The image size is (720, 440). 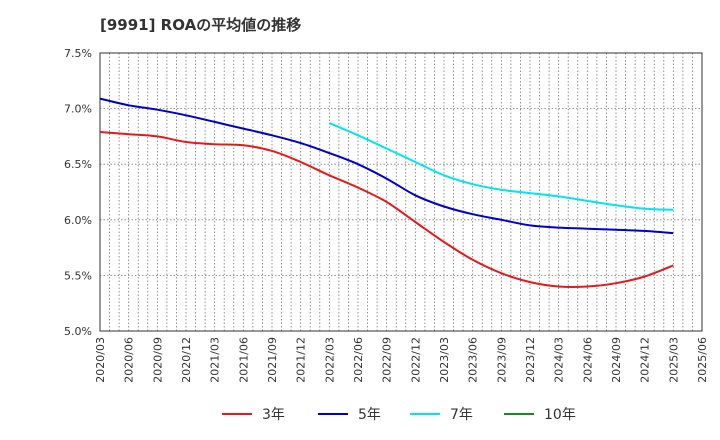 I want to click on x-tick-label: 2022/06, so click(x=358, y=360).